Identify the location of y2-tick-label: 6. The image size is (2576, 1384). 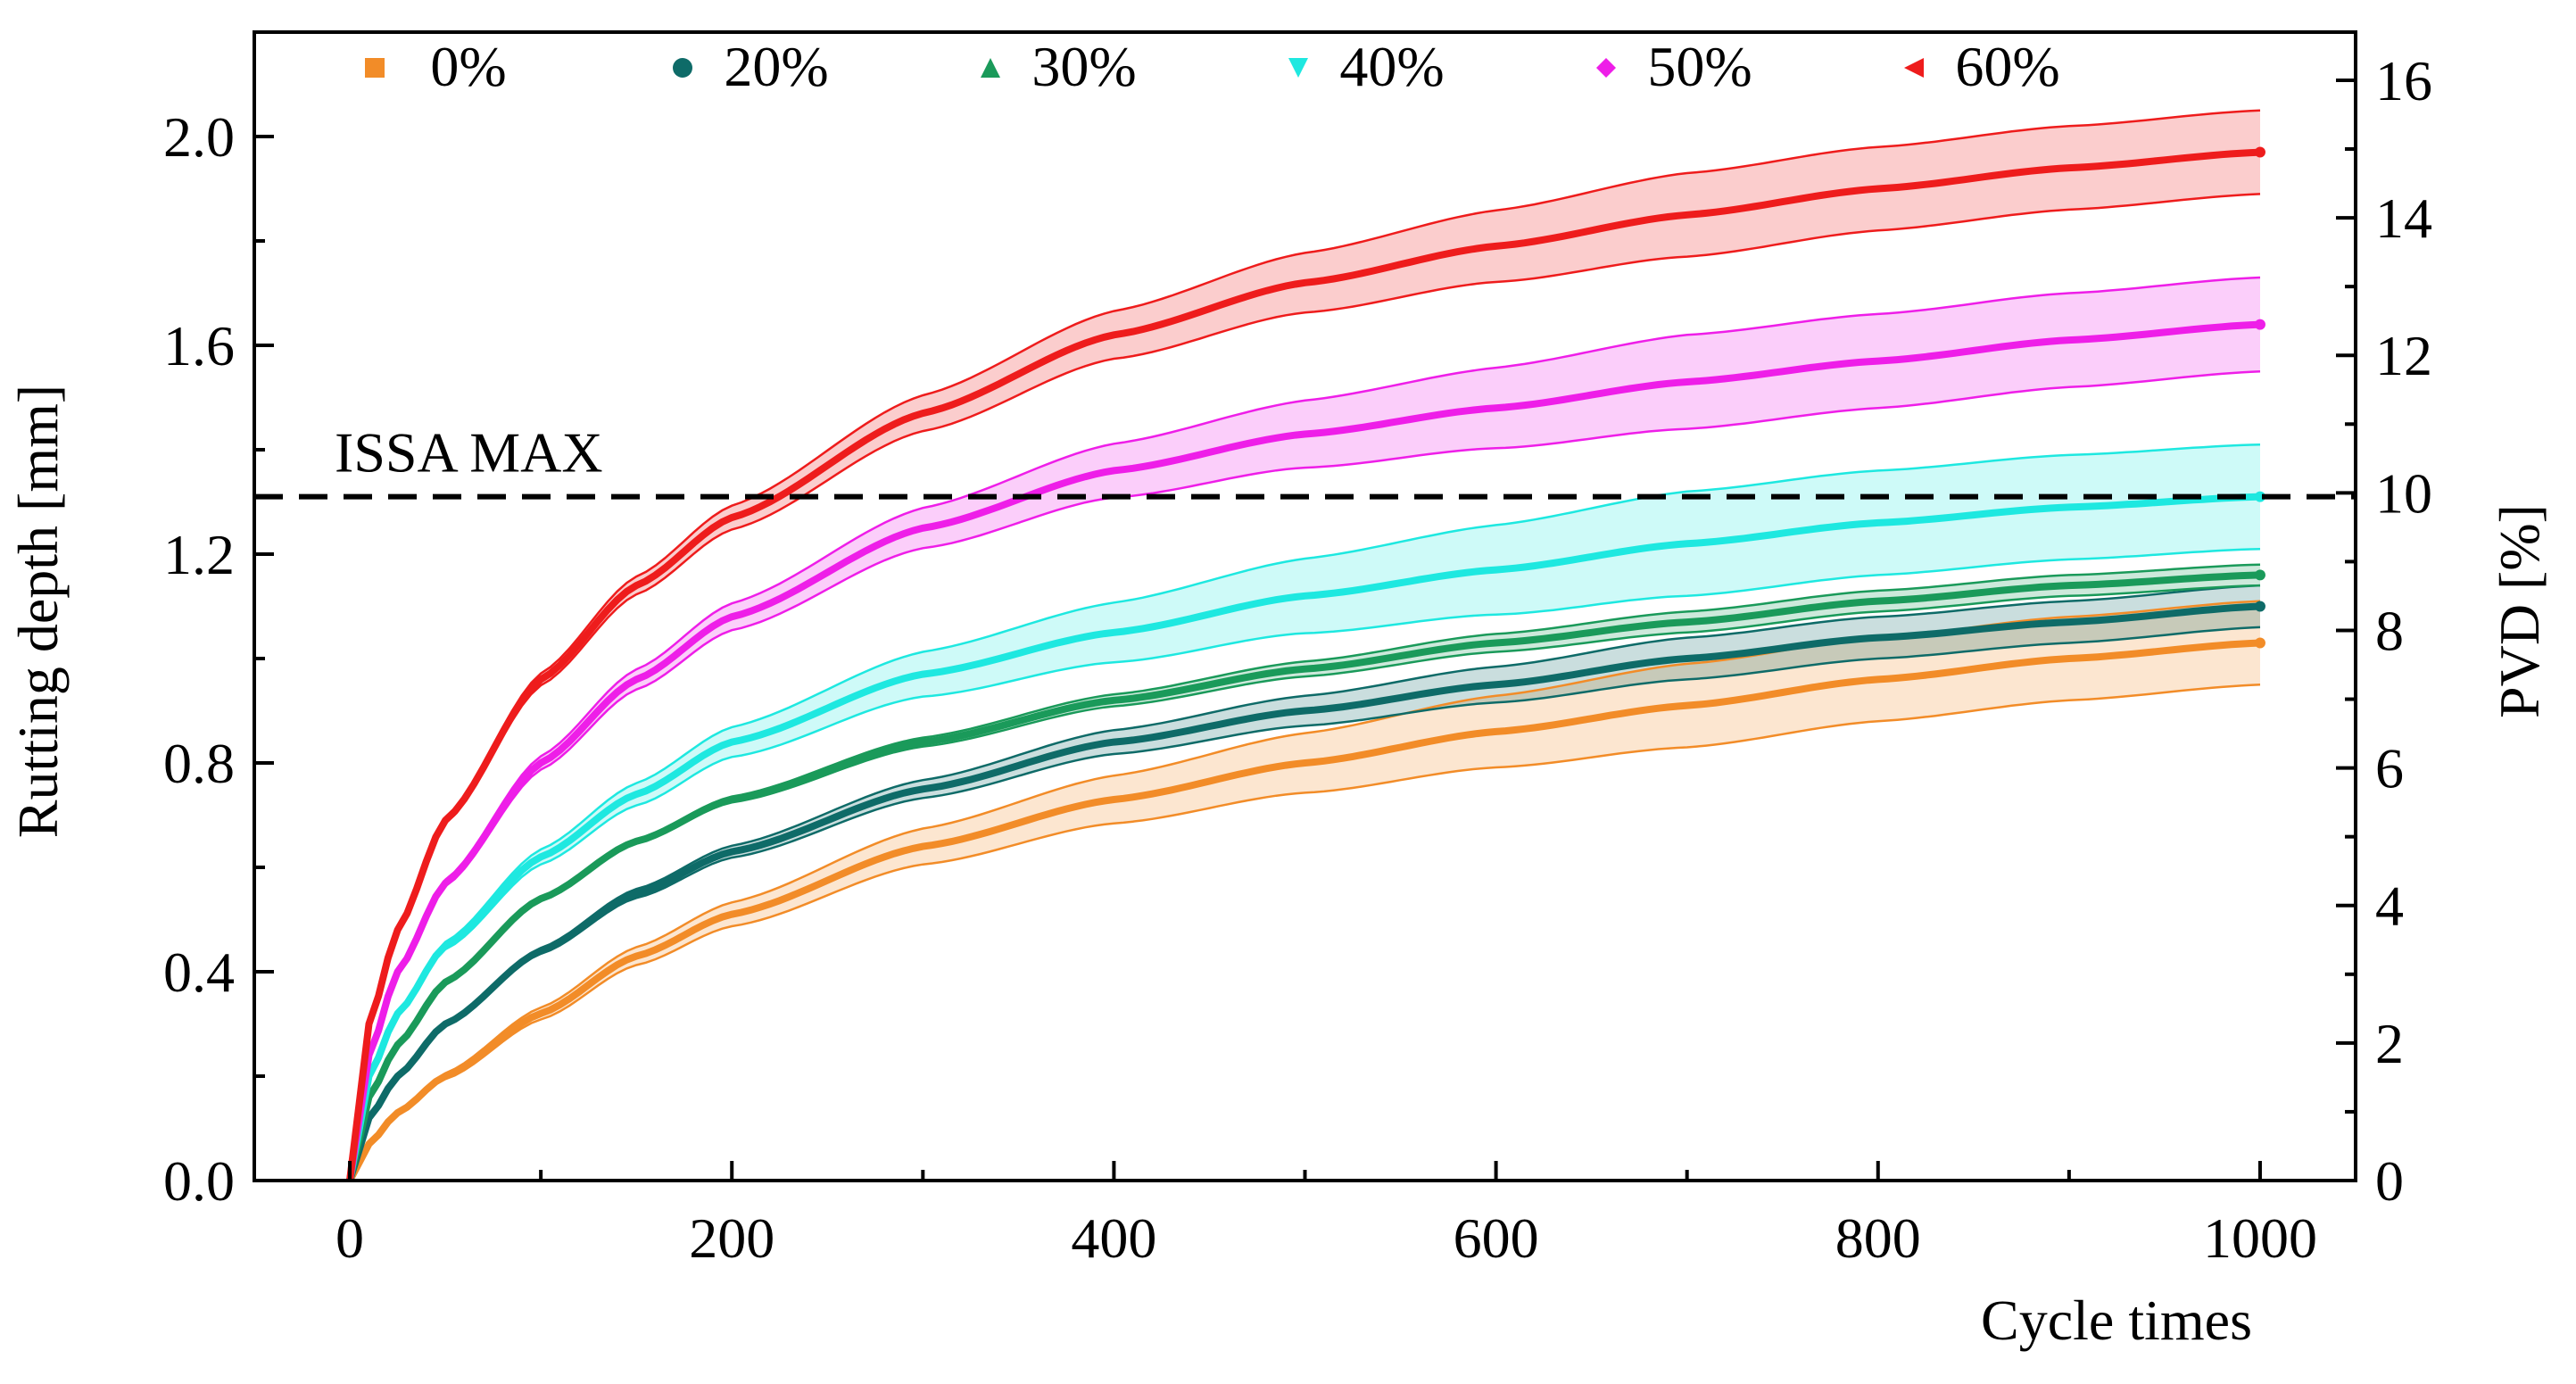
(2389, 768).